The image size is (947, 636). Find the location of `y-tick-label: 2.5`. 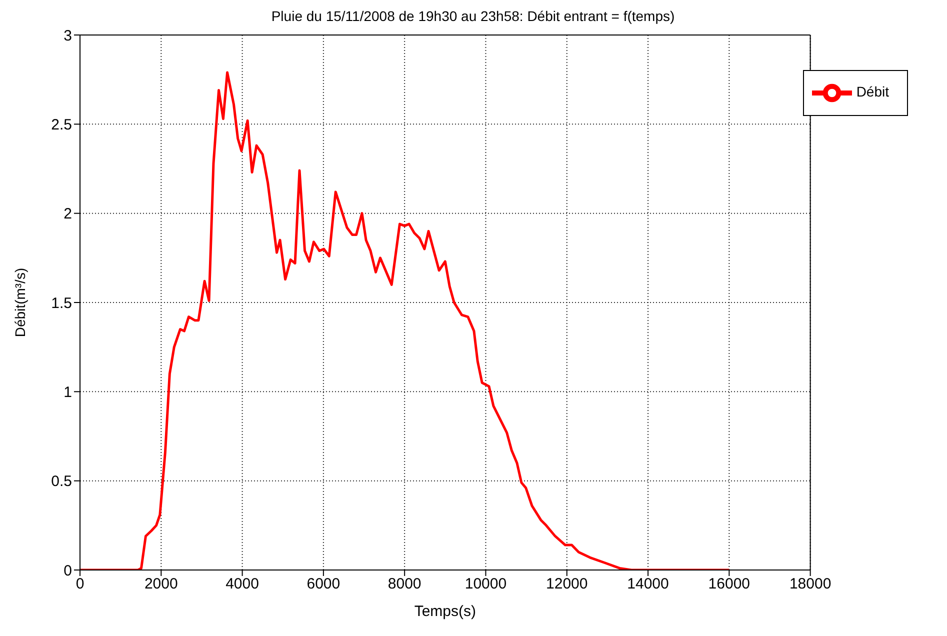

y-tick-label: 2.5 is located at coordinates (61, 125).